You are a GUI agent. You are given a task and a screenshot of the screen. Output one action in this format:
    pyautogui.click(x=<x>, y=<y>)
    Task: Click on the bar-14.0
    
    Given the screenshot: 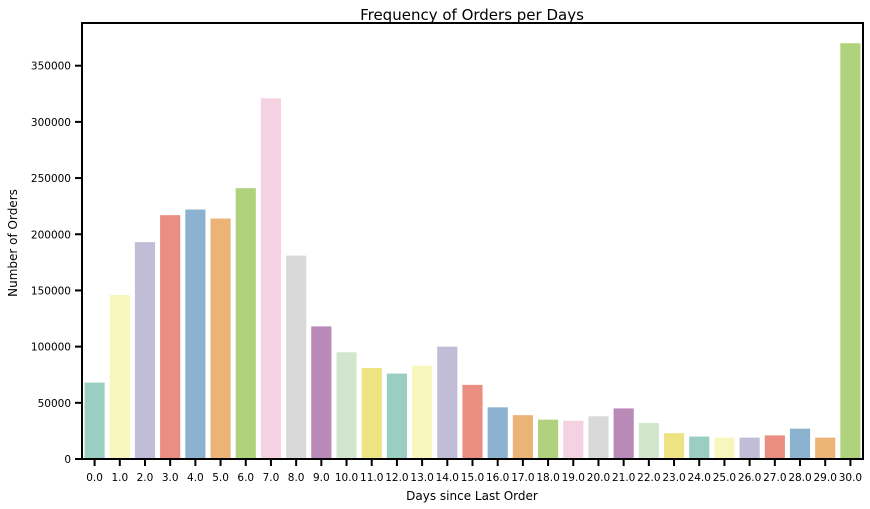 What is the action you would take?
    pyautogui.click(x=447, y=402)
    